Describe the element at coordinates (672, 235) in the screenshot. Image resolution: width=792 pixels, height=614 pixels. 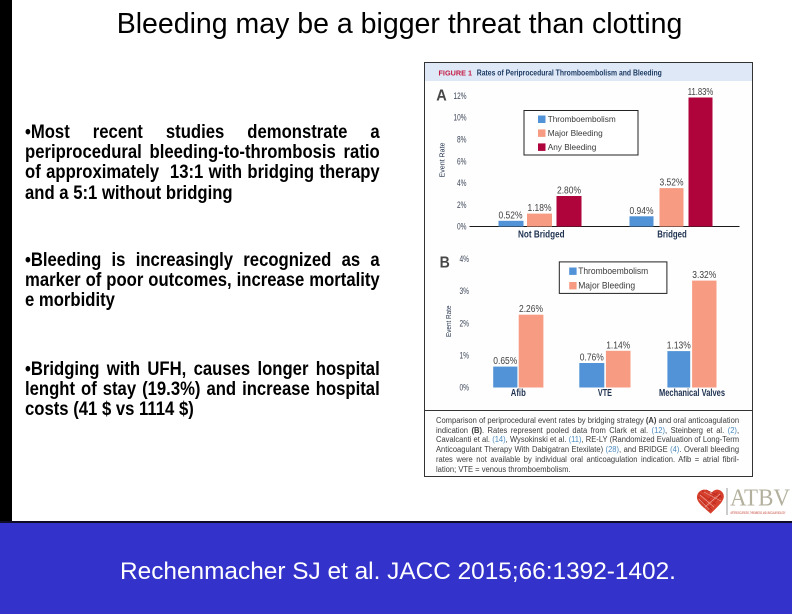
I see `svg-text: Bridged` at that location.